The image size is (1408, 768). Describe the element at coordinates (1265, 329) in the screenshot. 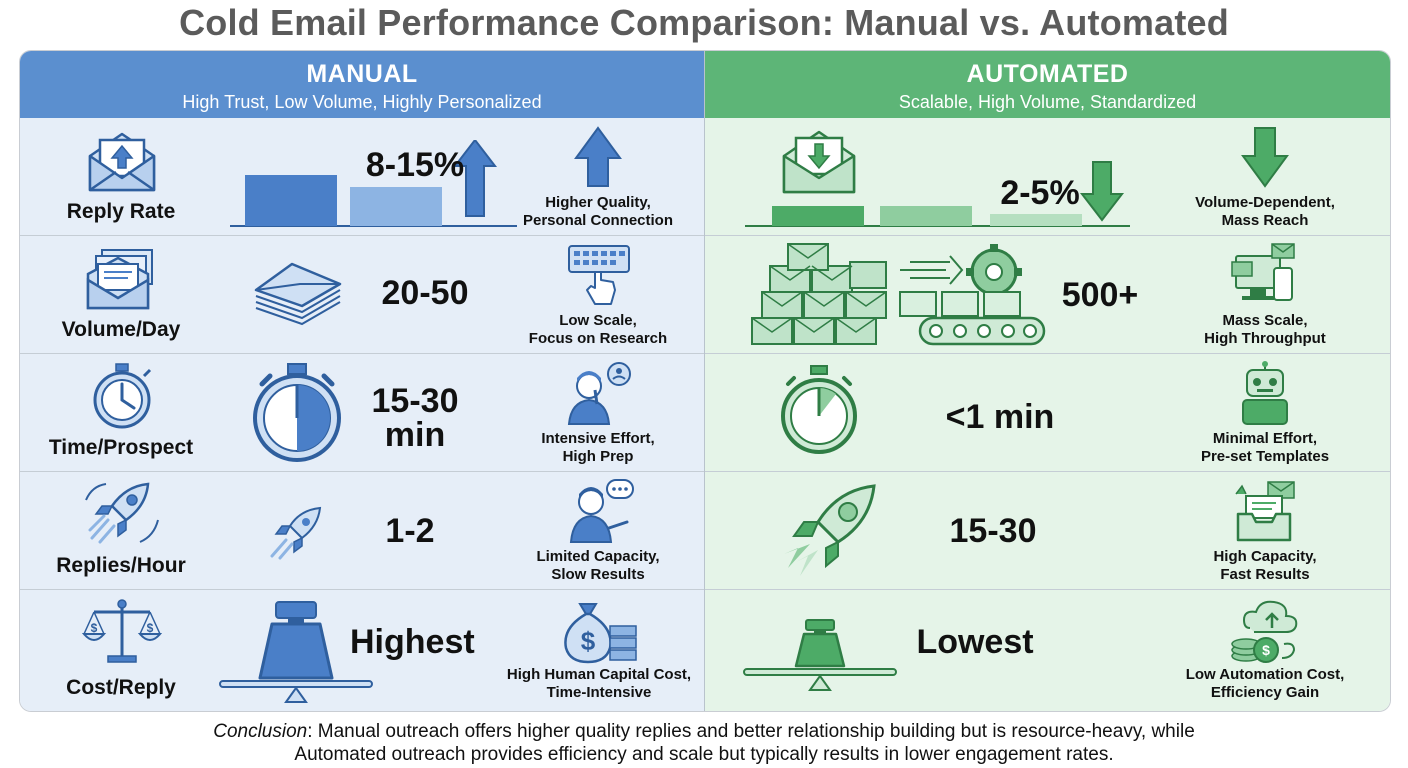

I see `automated-note: Mass Scale, High Throughput` at that location.